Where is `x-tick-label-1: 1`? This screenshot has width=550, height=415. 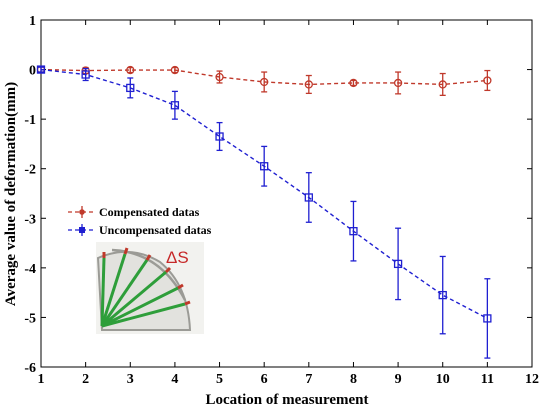
x-tick-label-1: 1 is located at coordinates (41, 379).